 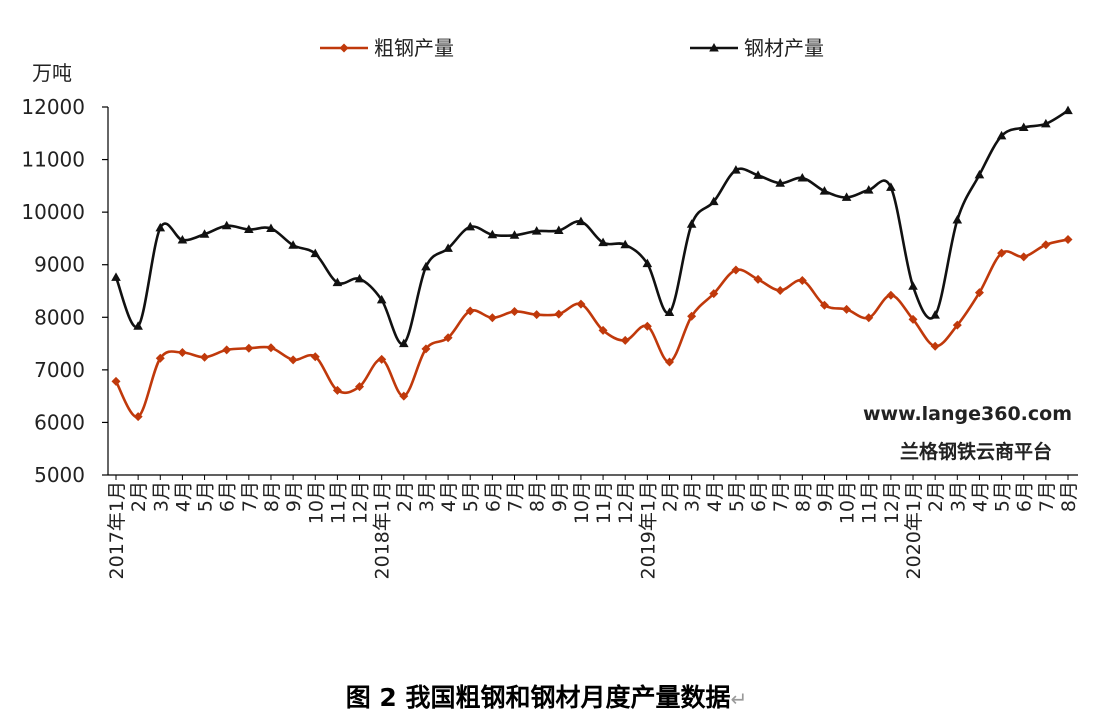 I want to click on y-tick-label: 7000, so click(x=59, y=370).